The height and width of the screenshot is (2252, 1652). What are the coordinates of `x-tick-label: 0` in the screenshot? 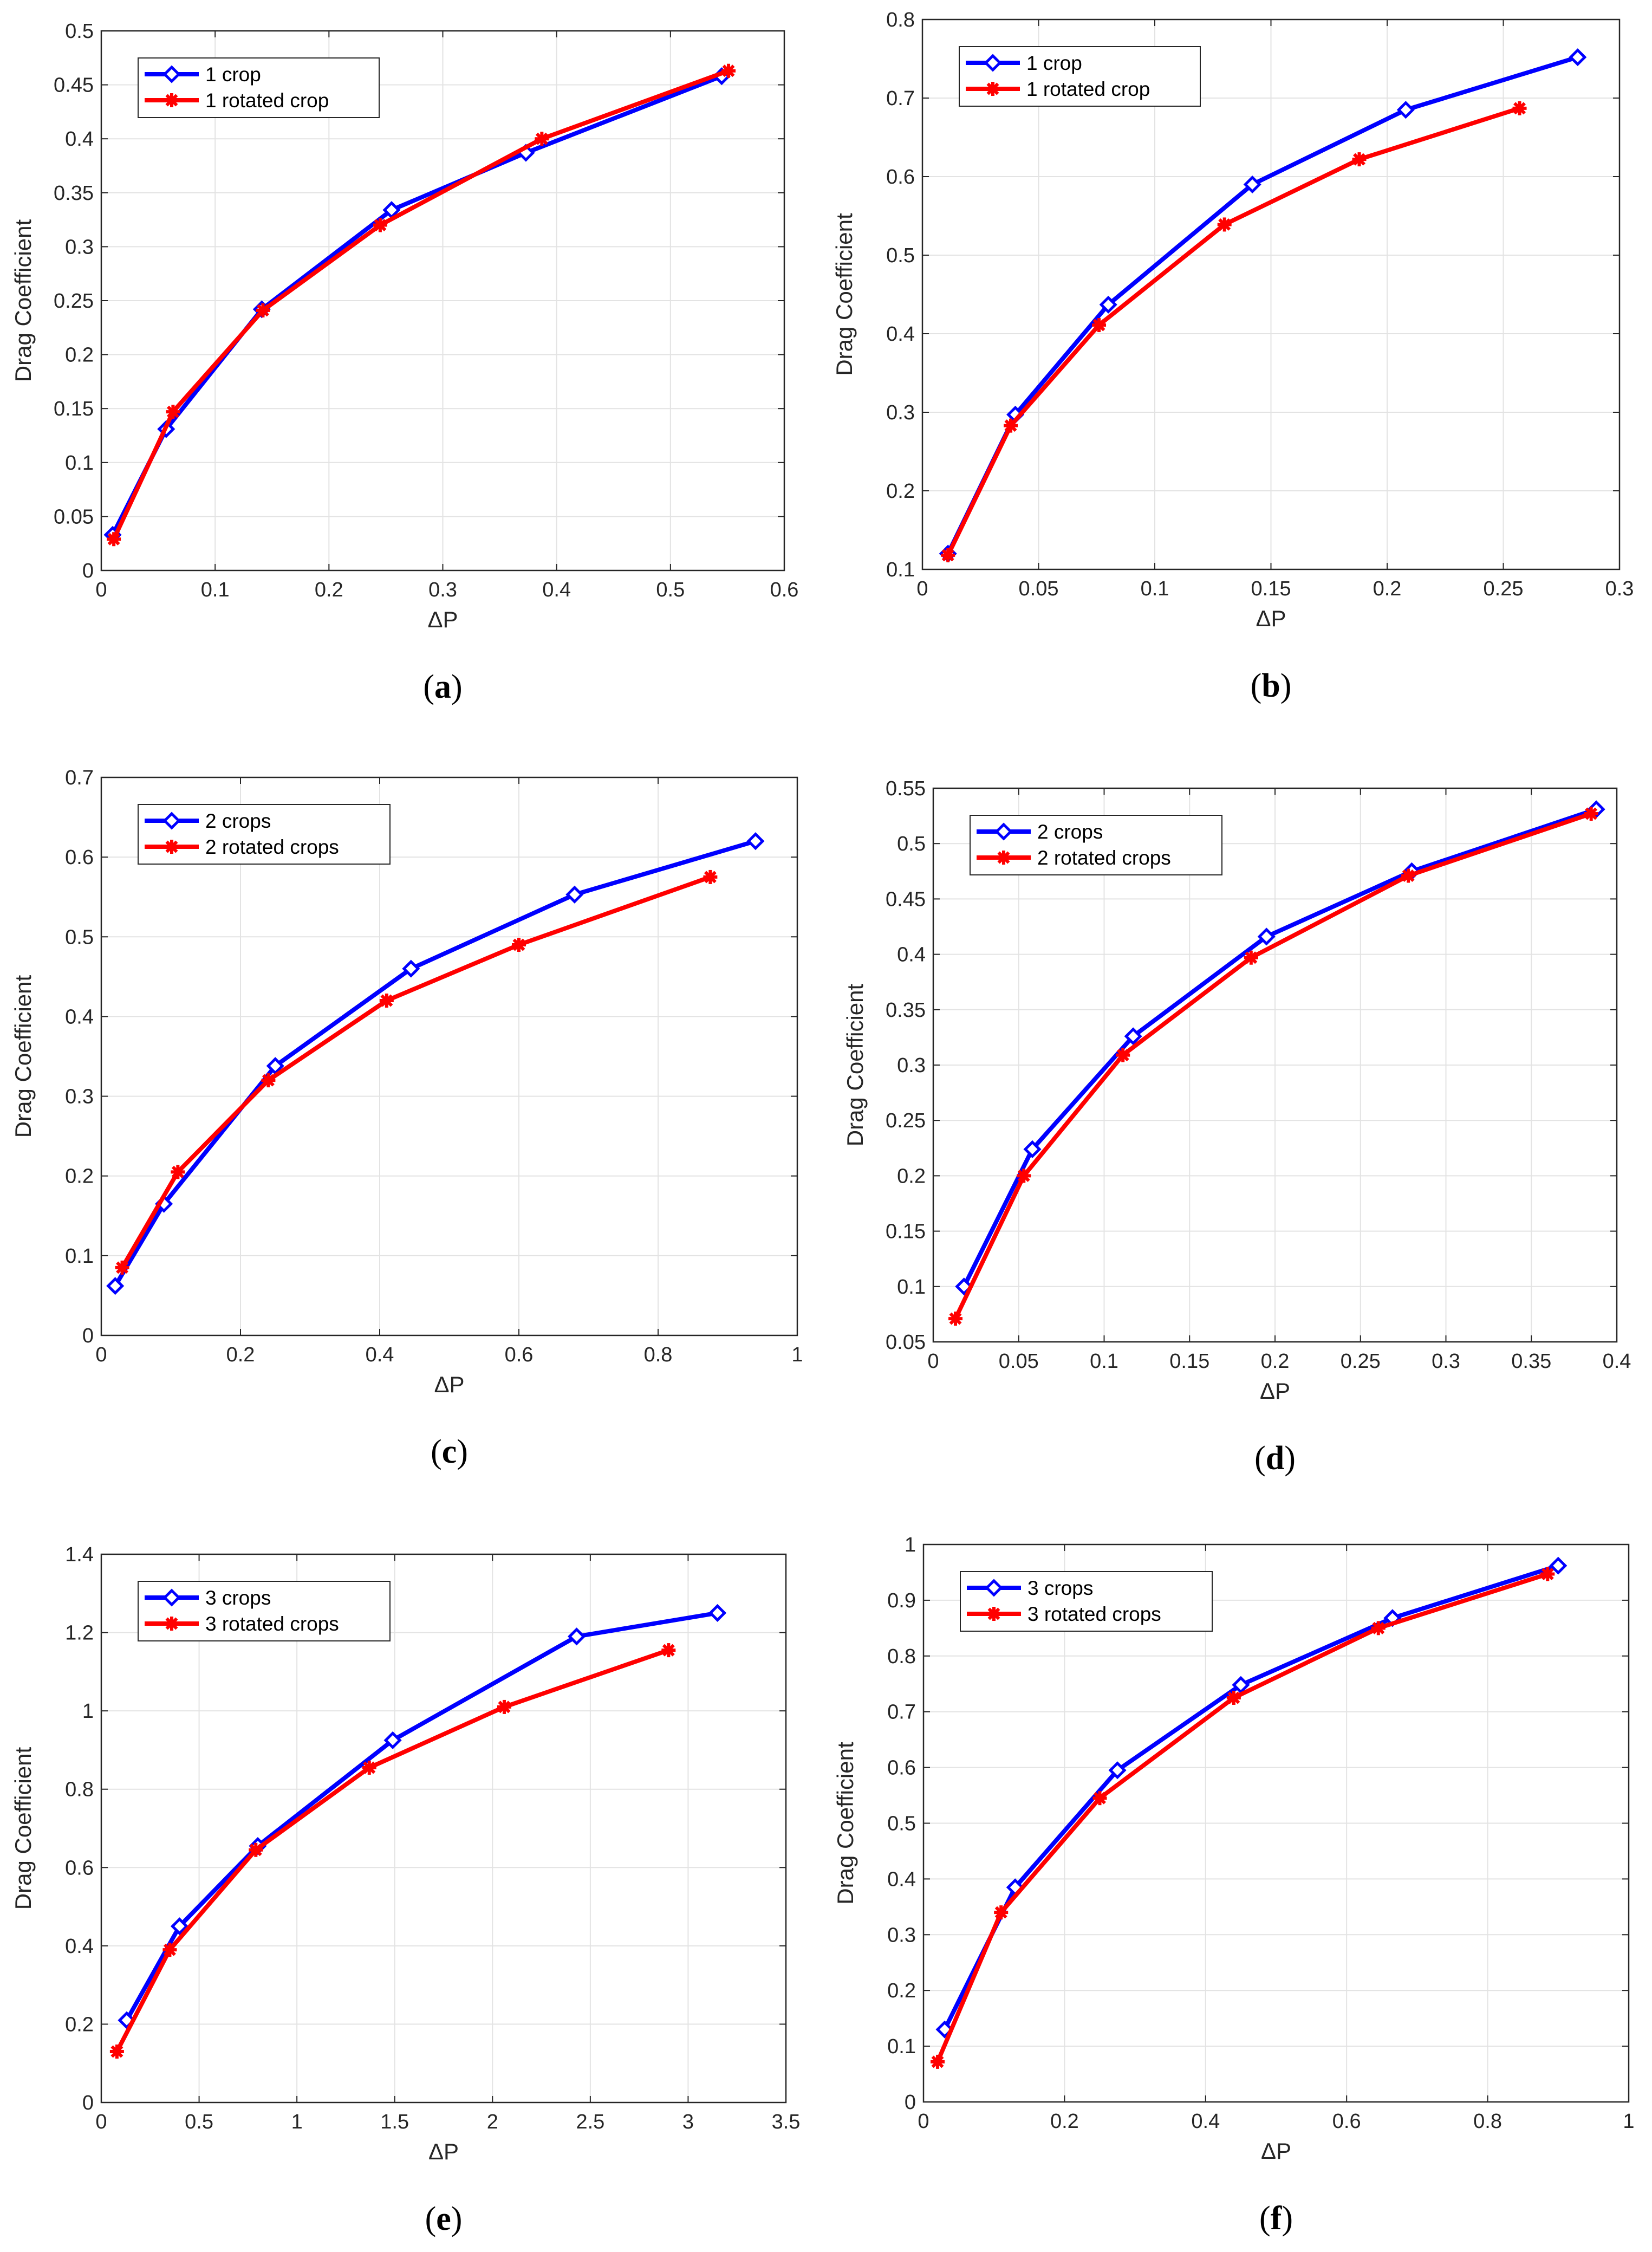 It's located at (922, 588).